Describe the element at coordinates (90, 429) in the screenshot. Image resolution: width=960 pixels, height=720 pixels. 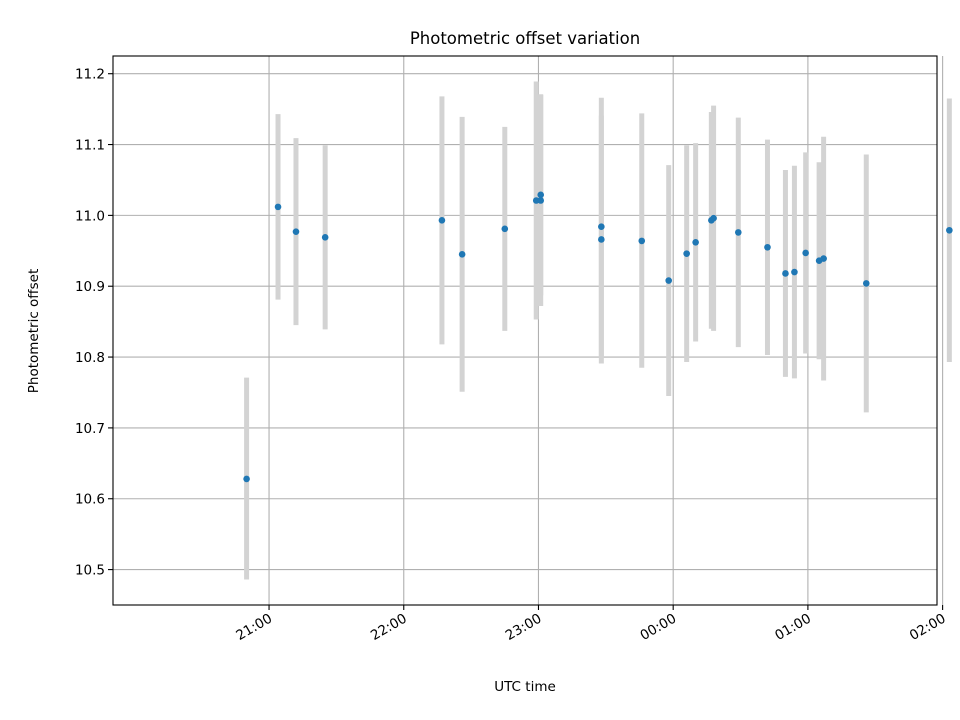
I see `y-tick-label: 10.7` at that location.